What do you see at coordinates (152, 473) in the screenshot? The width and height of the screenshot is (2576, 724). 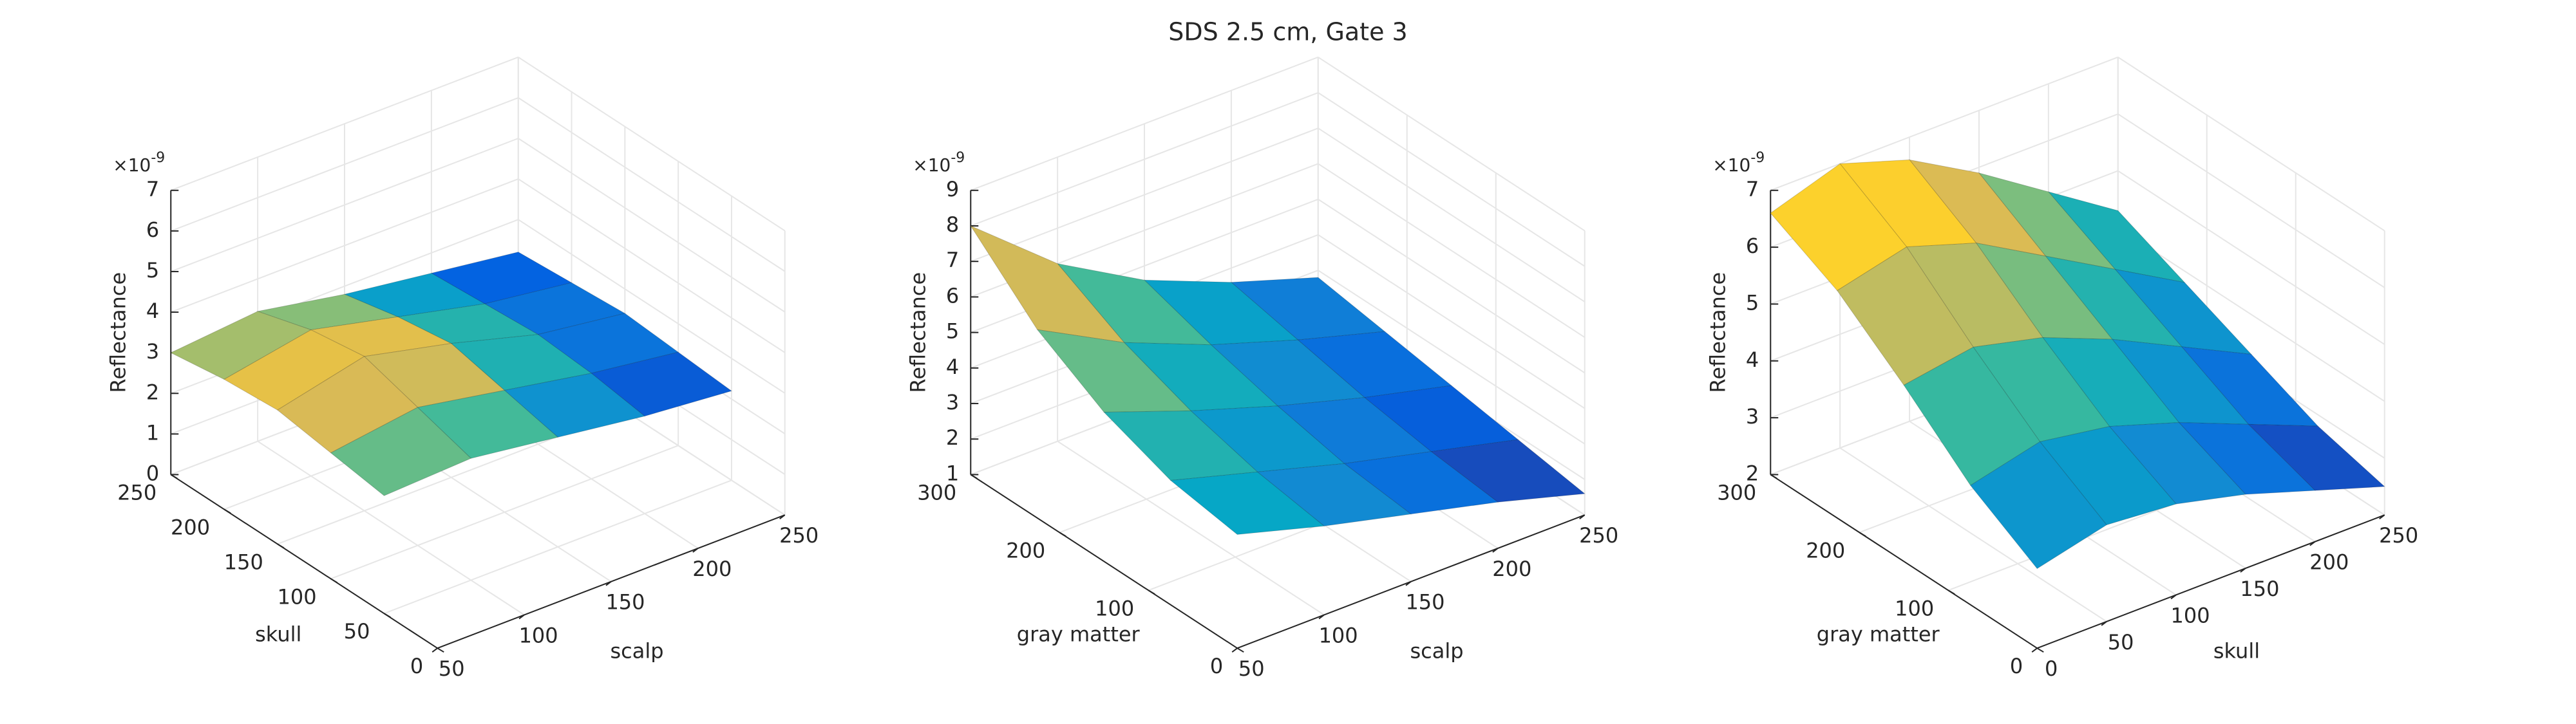 I see `z-tick-label: 0` at bounding box center [152, 473].